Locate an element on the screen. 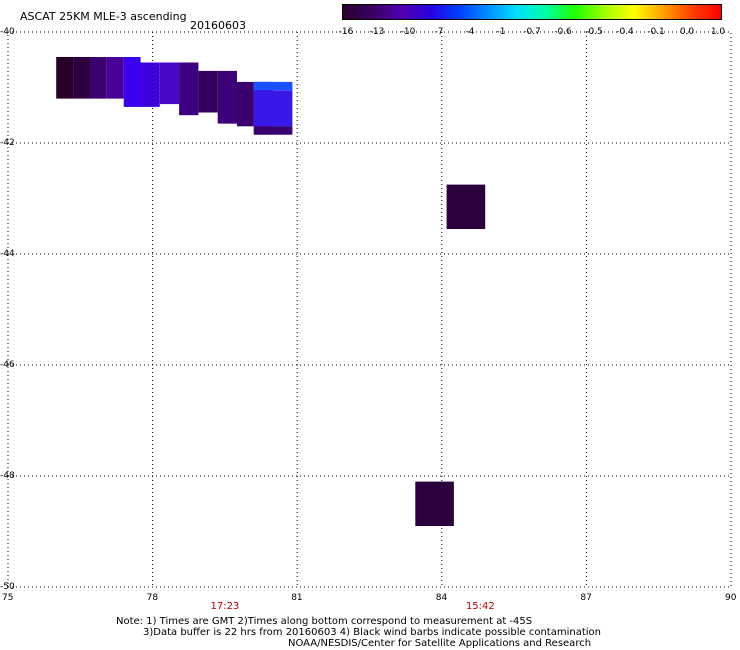 This screenshot has width=740, height=650. lat-tick-label: -48 is located at coordinates (7, 476).